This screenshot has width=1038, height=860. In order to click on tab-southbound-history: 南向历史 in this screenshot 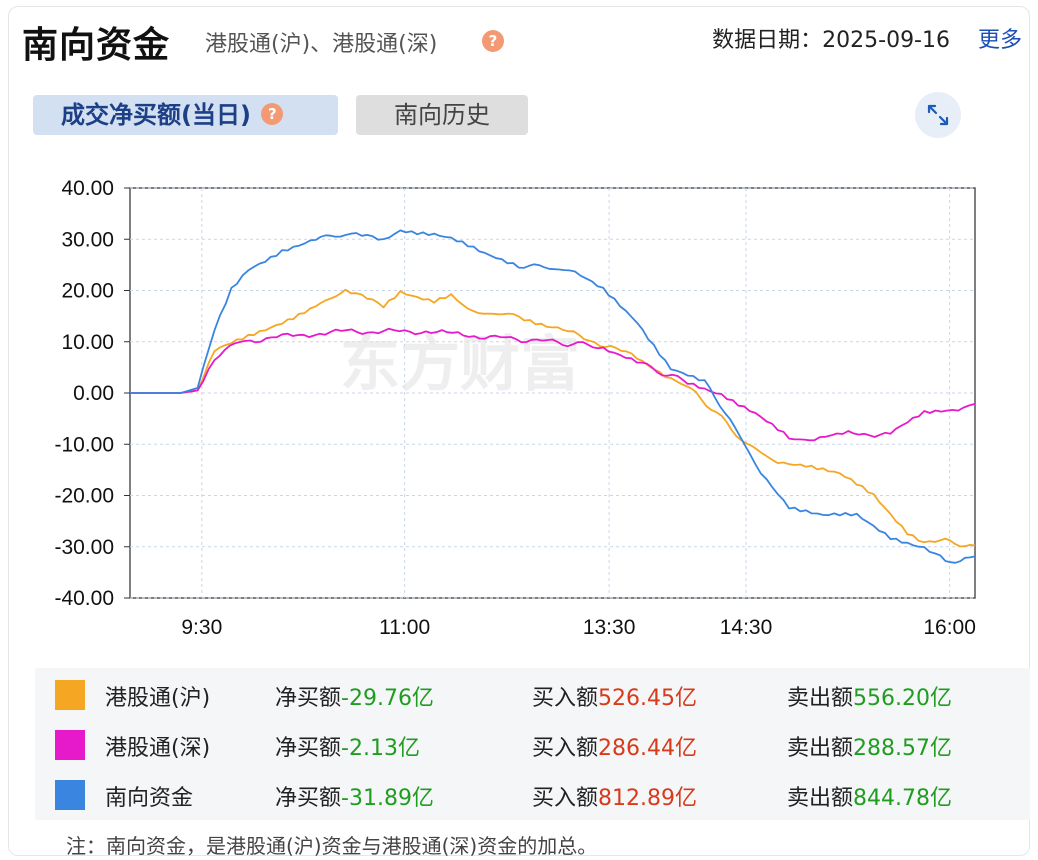, I will do `click(442, 115)`.